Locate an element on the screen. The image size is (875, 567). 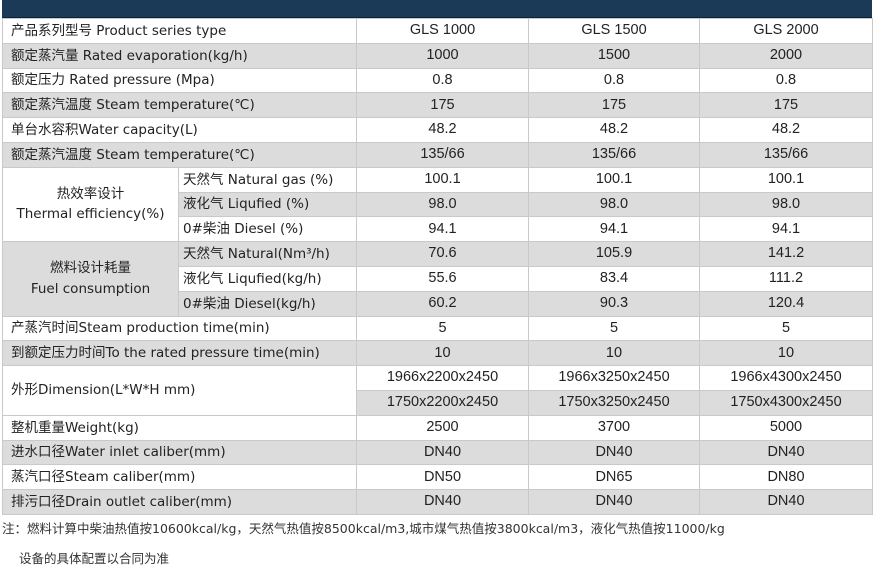
cell-value: 60.2 is located at coordinates (442, 303).